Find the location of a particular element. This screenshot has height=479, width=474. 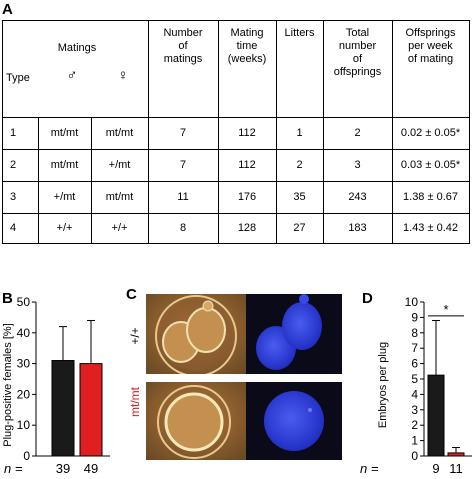

chart-d-n-value: 9 is located at coordinates (435, 468).